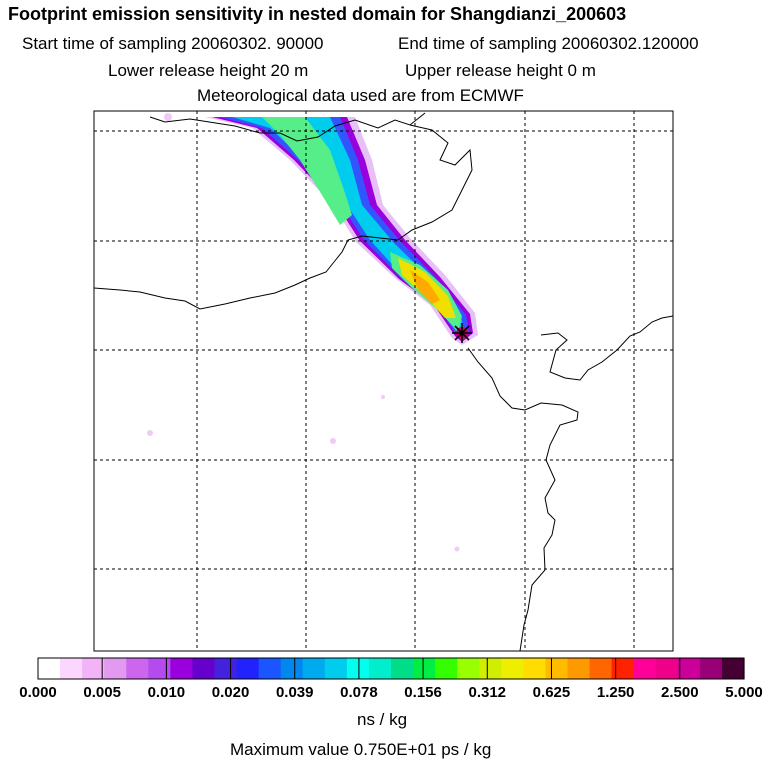  Describe the element at coordinates (382, 719) in the screenshot. I see `colorbar-unit-label: ns / kg` at that location.